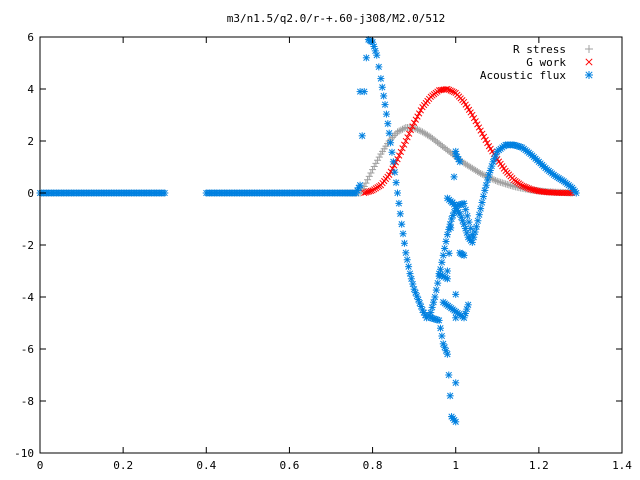 This screenshot has width=640, height=480. Describe the element at coordinates (546, 62) in the screenshot. I see `legend-label: G work` at that location.